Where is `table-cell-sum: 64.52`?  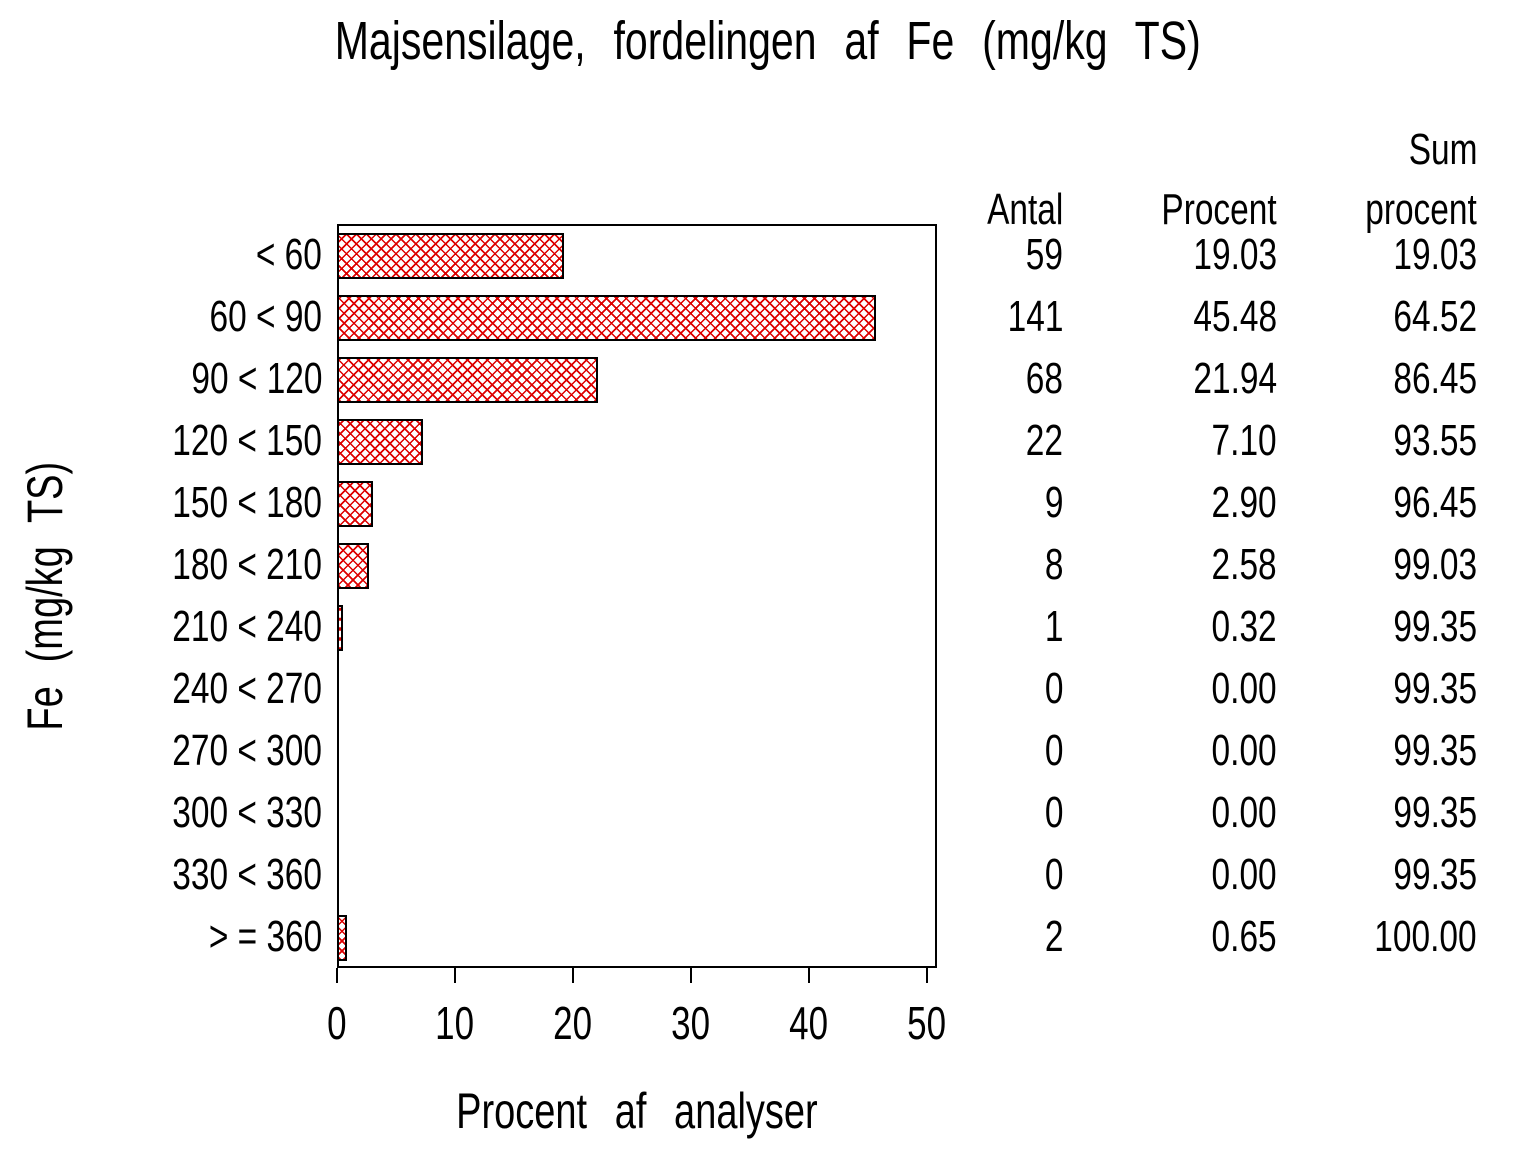
table-cell-sum: 64.52 is located at coordinates (1435, 316).